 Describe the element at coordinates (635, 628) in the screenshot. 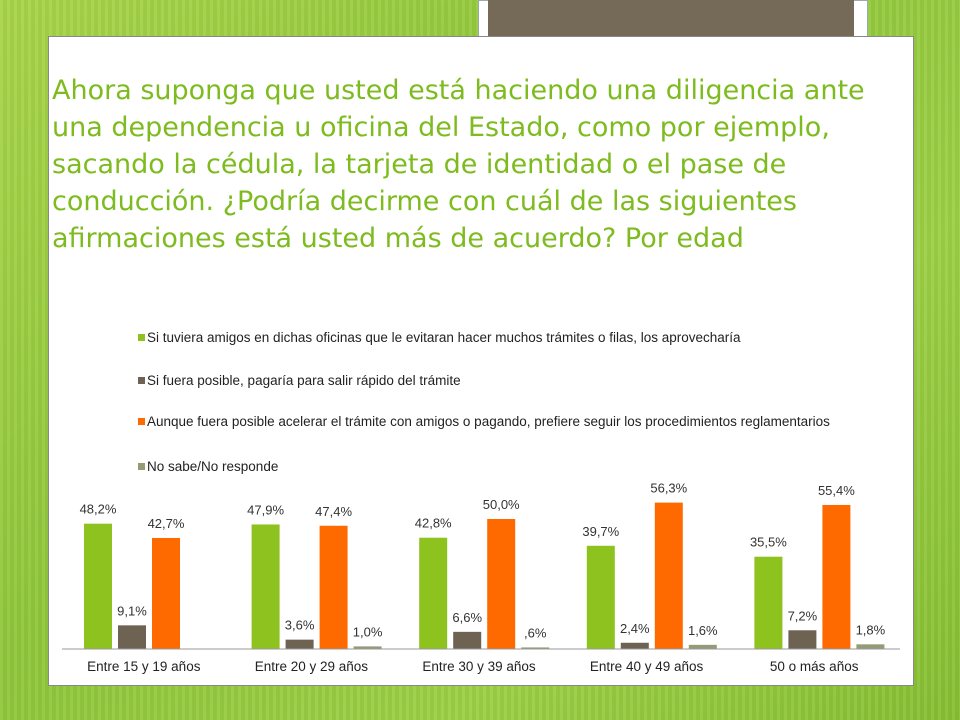

I see `data-label: 2,4%` at that location.